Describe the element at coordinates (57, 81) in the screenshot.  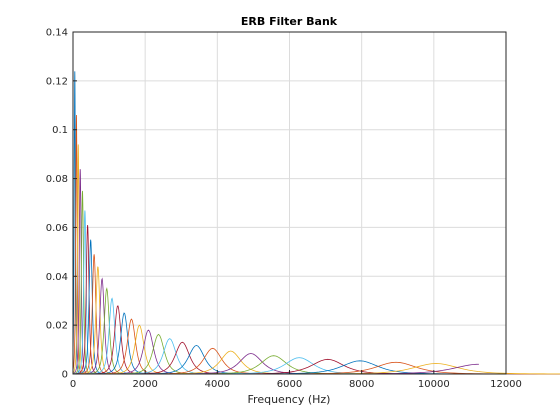
I see `y-tick-label: 0.12` at that location.